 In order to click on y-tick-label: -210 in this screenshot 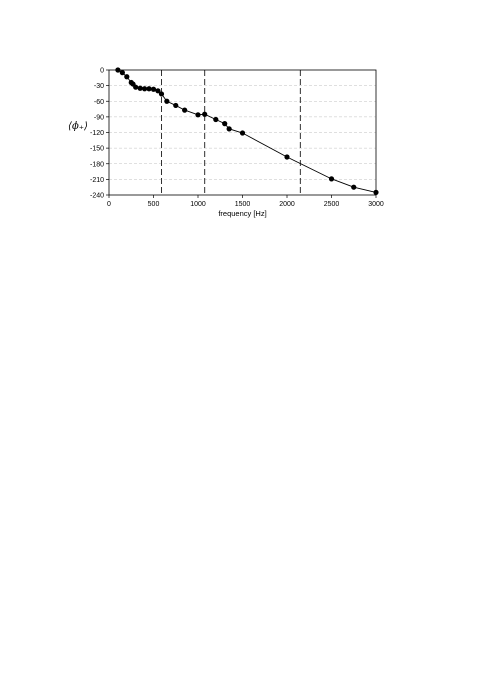, I will do `click(97, 180)`.